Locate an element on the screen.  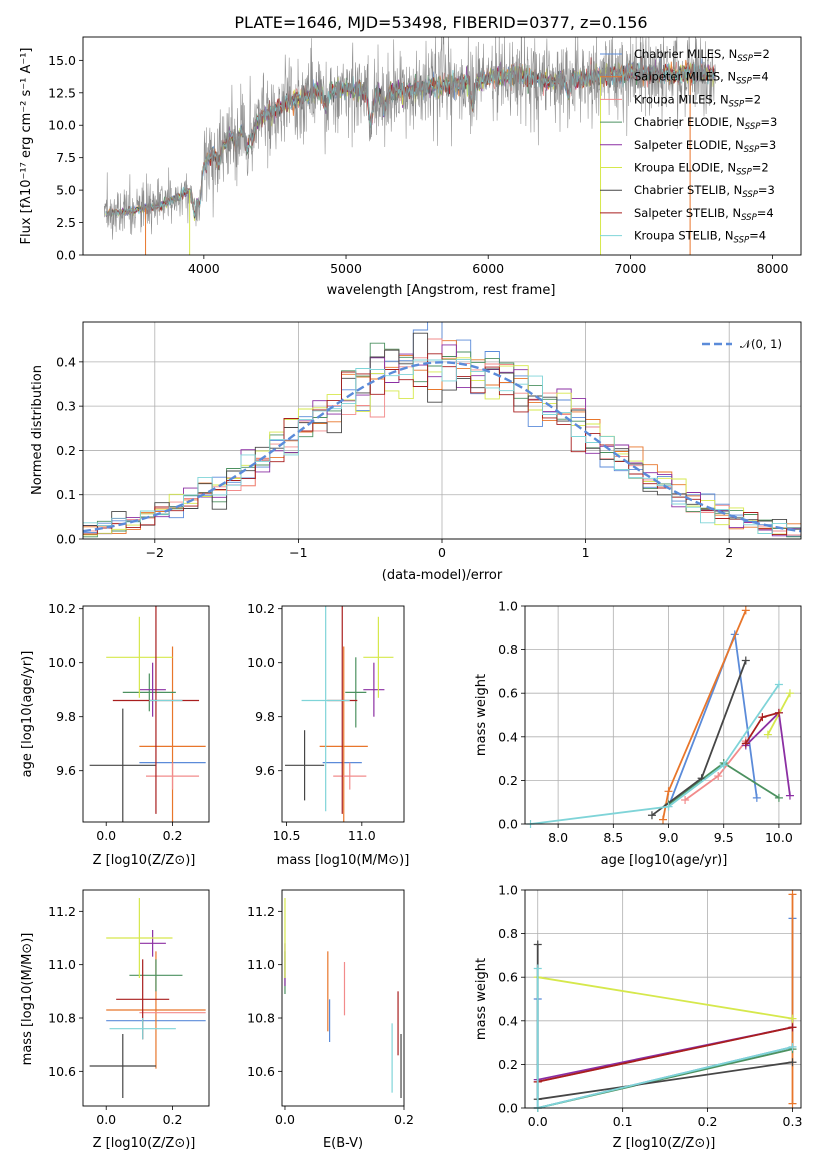
mwz-xtick-label: 0.3 is located at coordinates (793, 1121).